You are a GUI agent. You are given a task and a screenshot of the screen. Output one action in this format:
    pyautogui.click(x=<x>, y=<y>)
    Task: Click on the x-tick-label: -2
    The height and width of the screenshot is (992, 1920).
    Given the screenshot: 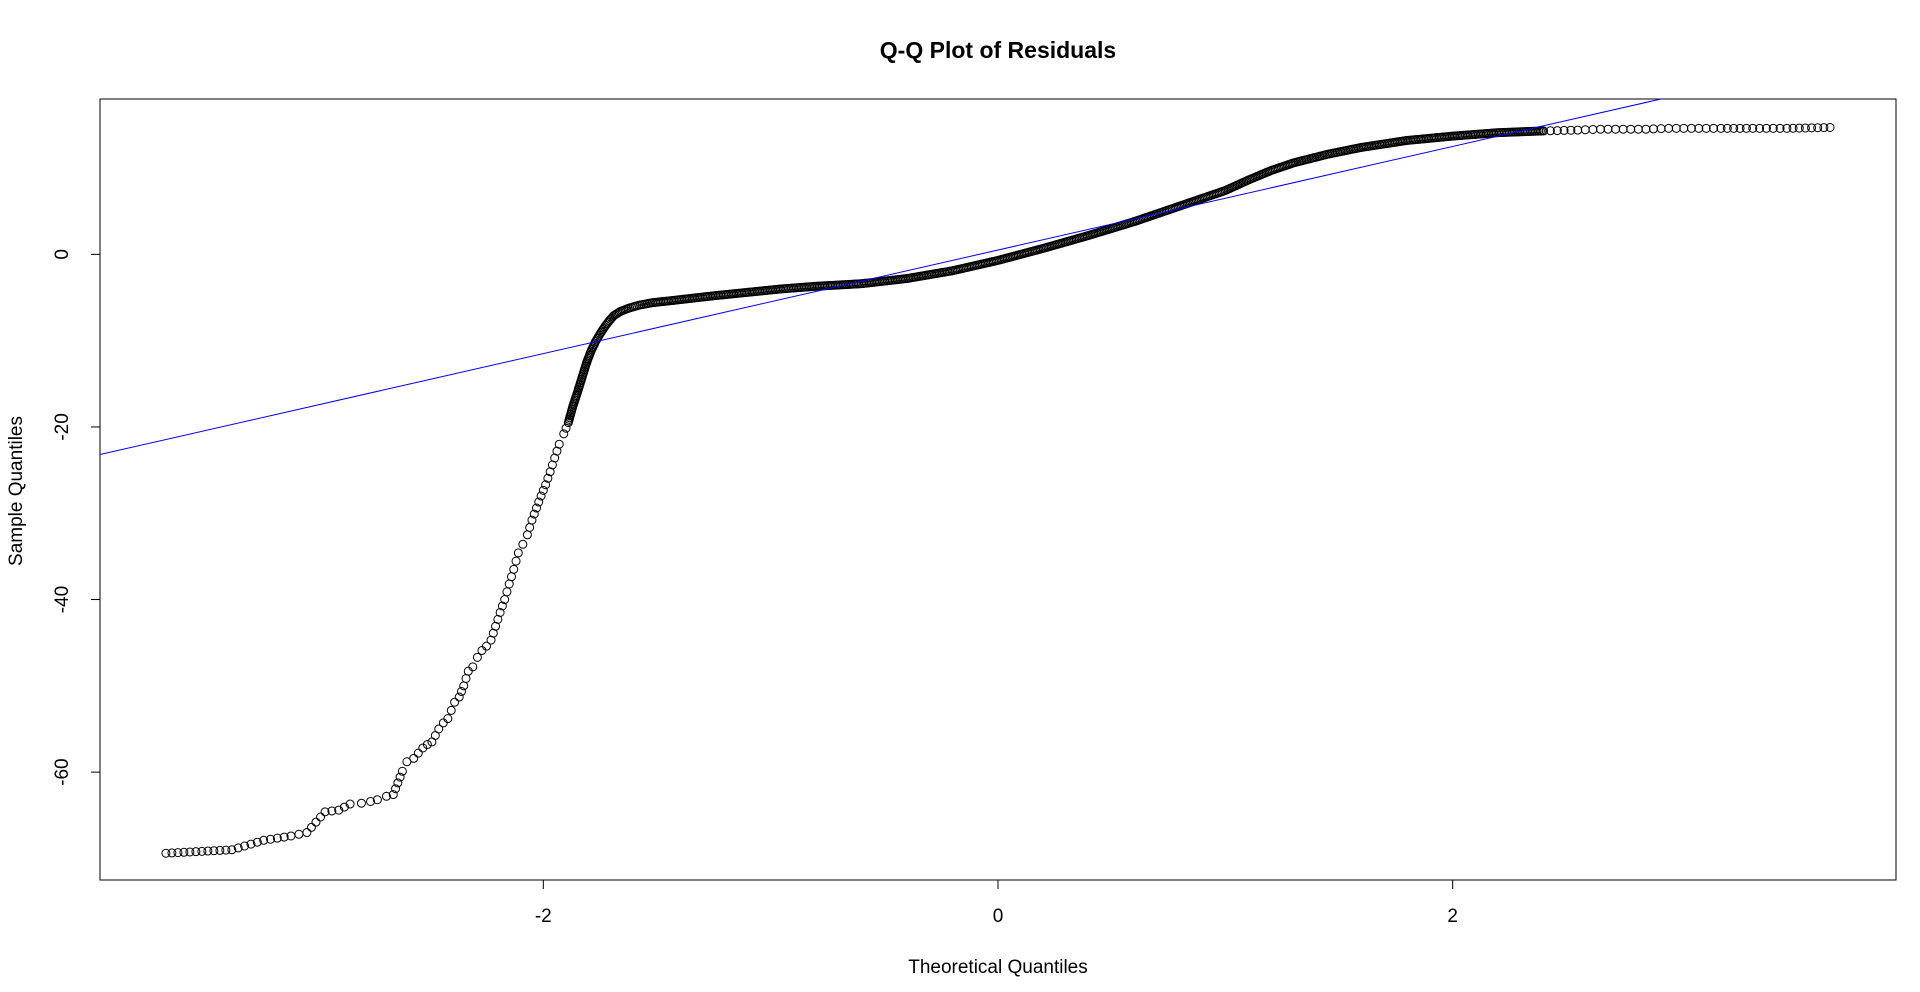 What is the action you would take?
    pyautogui.click(x=543, y=916)
    